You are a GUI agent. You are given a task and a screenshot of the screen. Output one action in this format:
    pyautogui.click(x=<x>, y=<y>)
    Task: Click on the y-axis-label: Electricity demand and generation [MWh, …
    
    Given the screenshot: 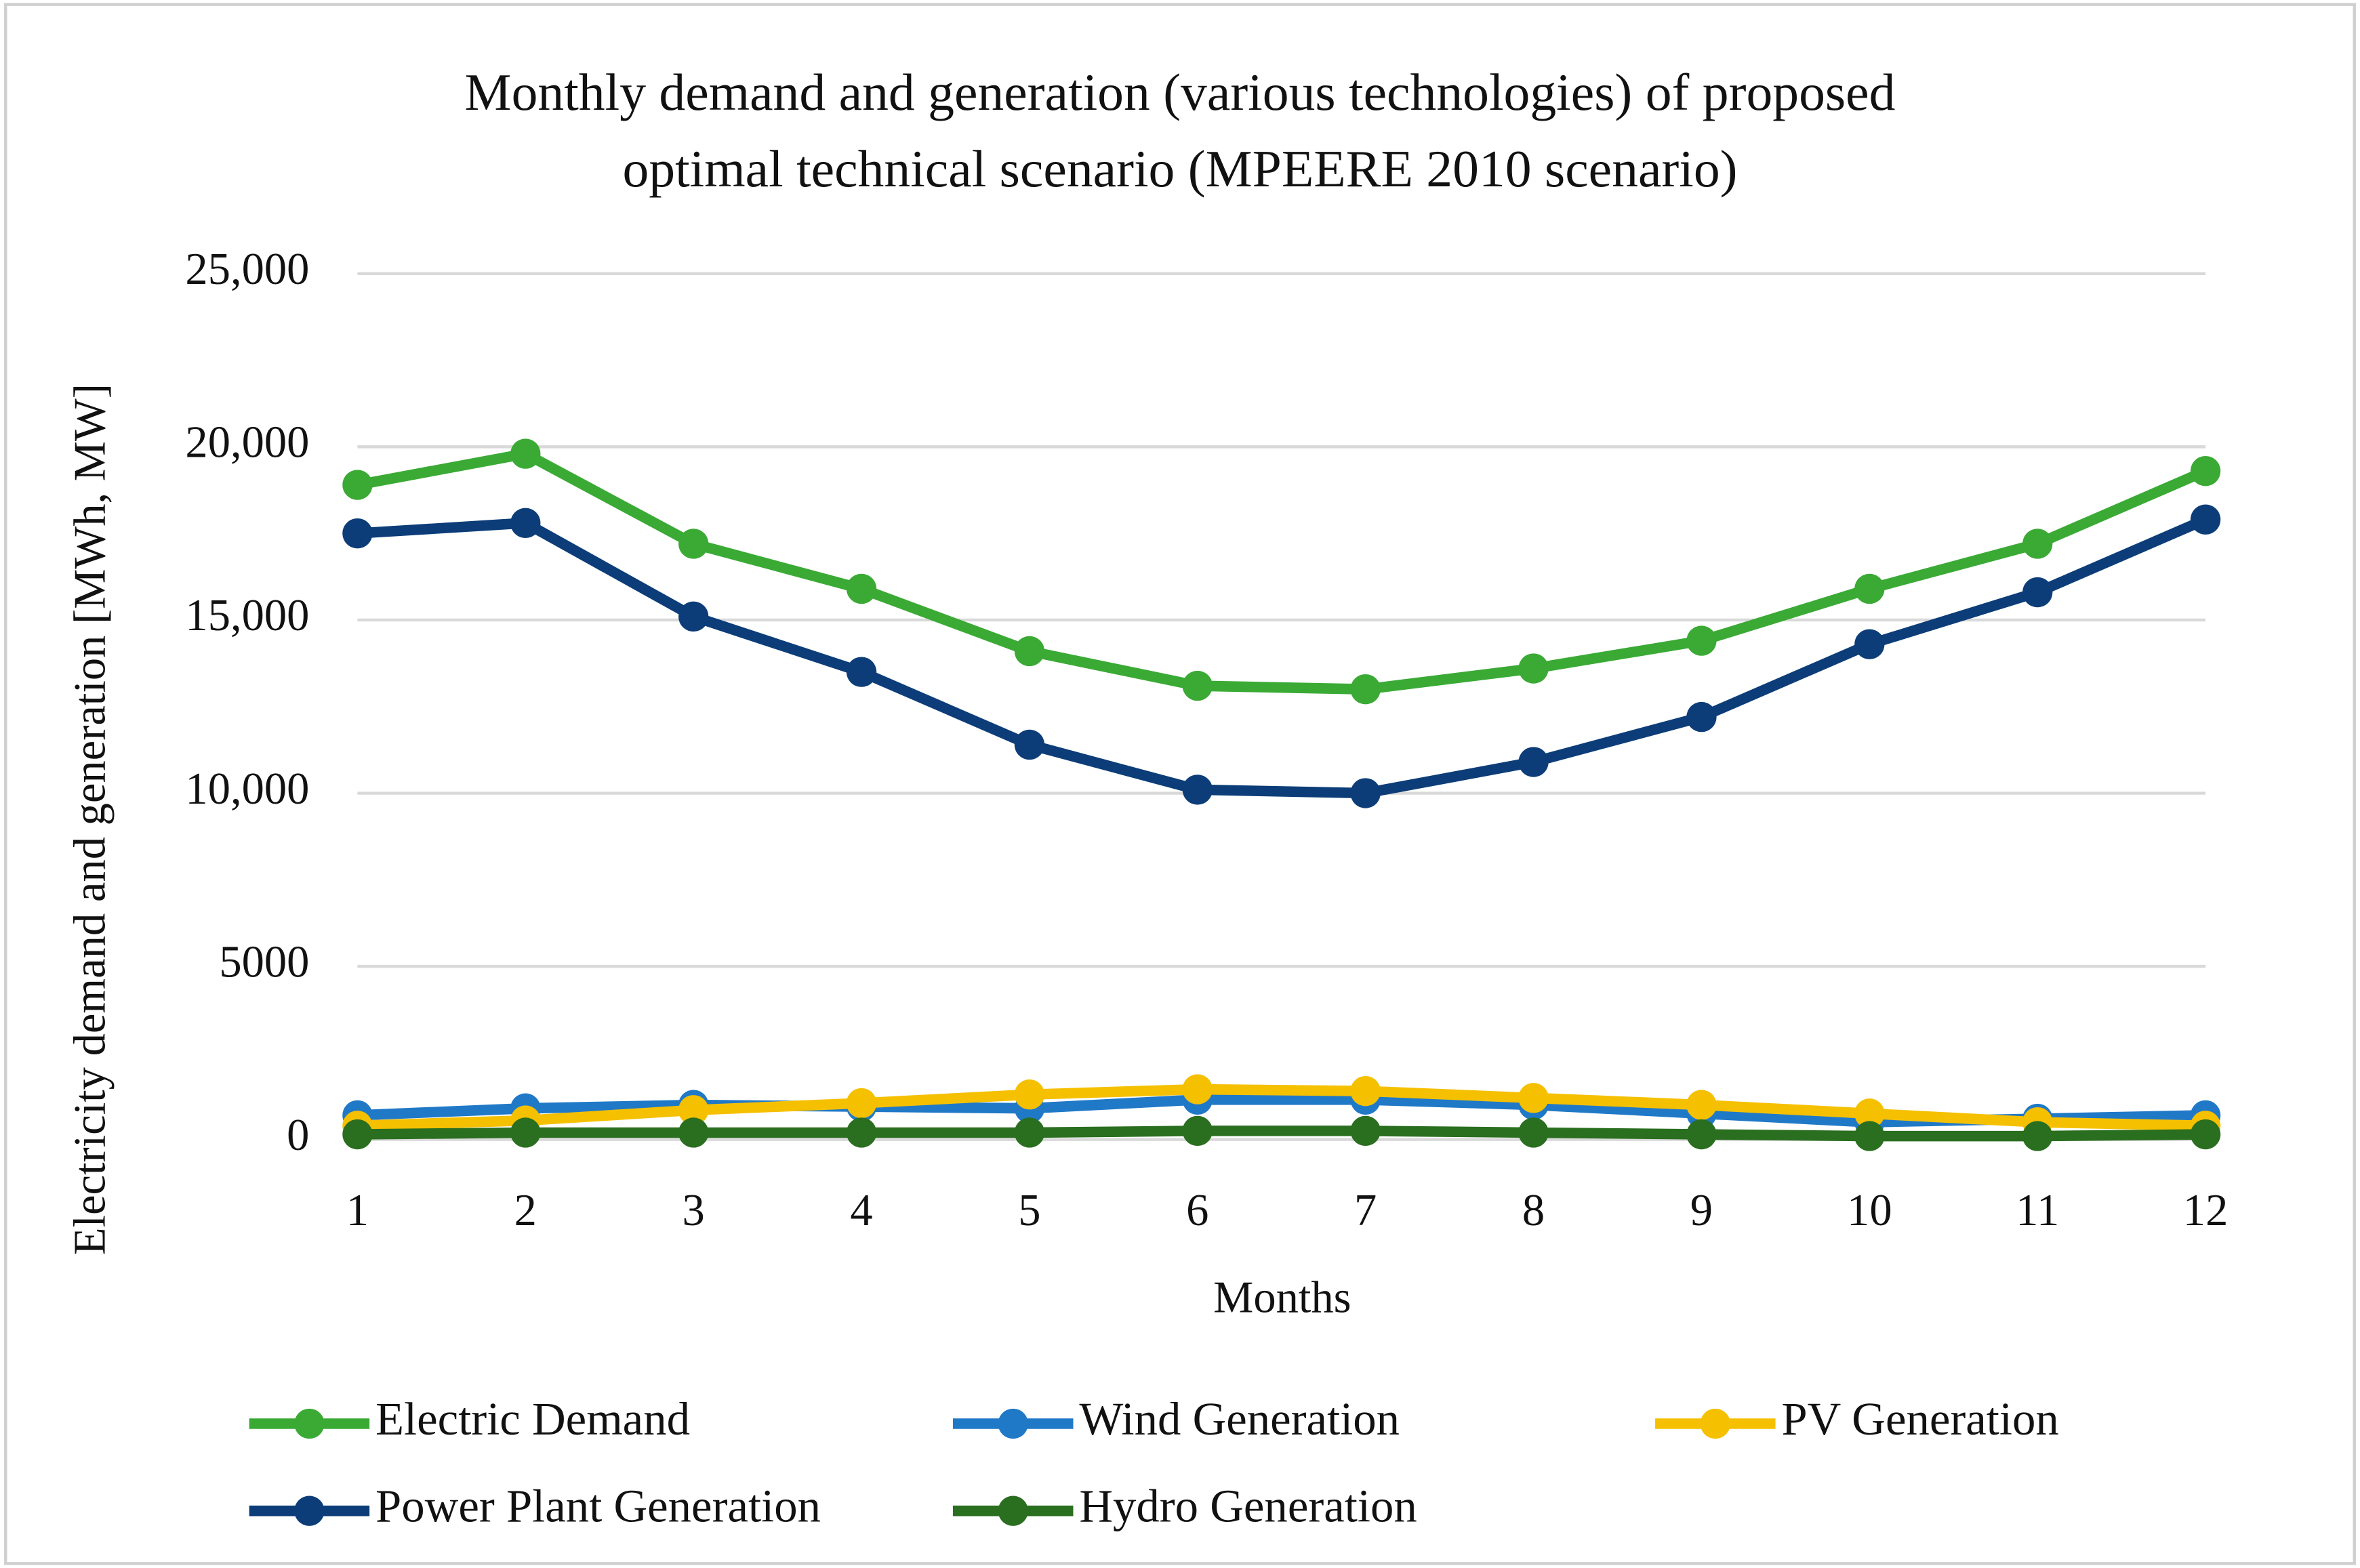 What is the action you would take?
    pyautogui.click(x=90, y=820)
    